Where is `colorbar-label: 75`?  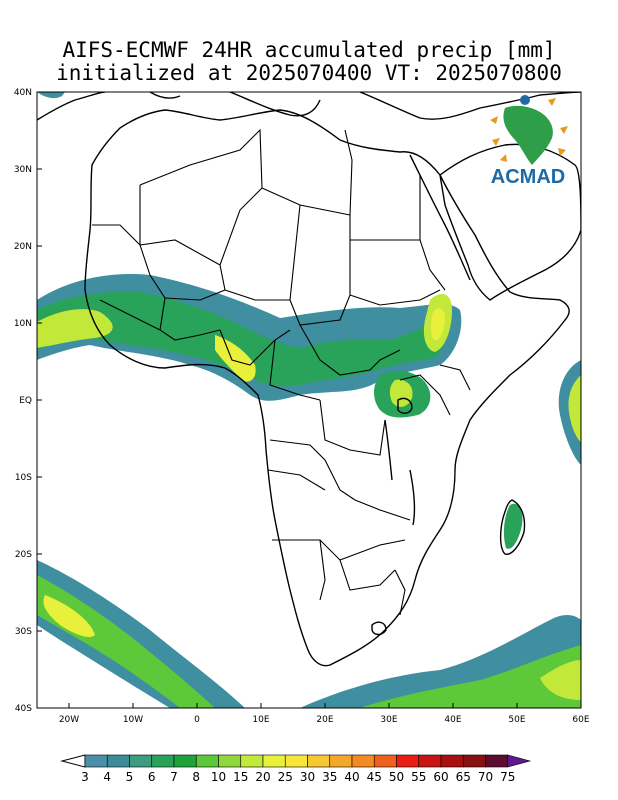
colorbar-label: 75 is located at coordinates (507, 777).